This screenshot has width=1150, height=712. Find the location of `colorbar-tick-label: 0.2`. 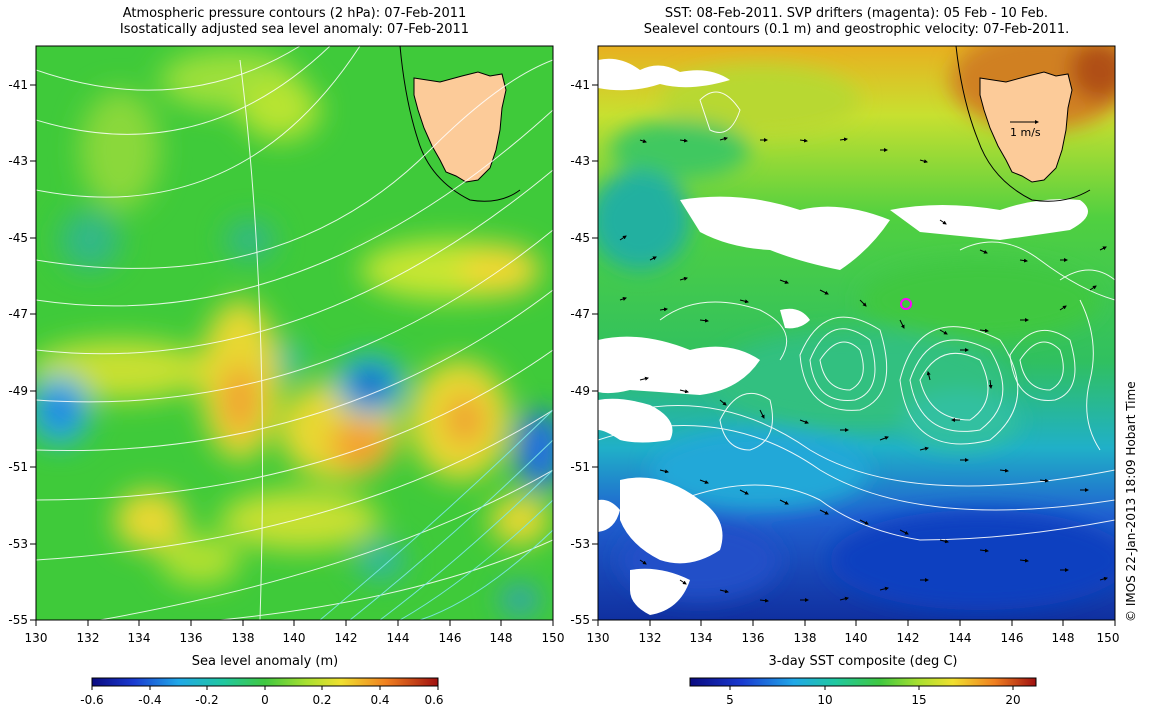

colorbar-tick-label: 0.2 is located at coordinates (321, 700).